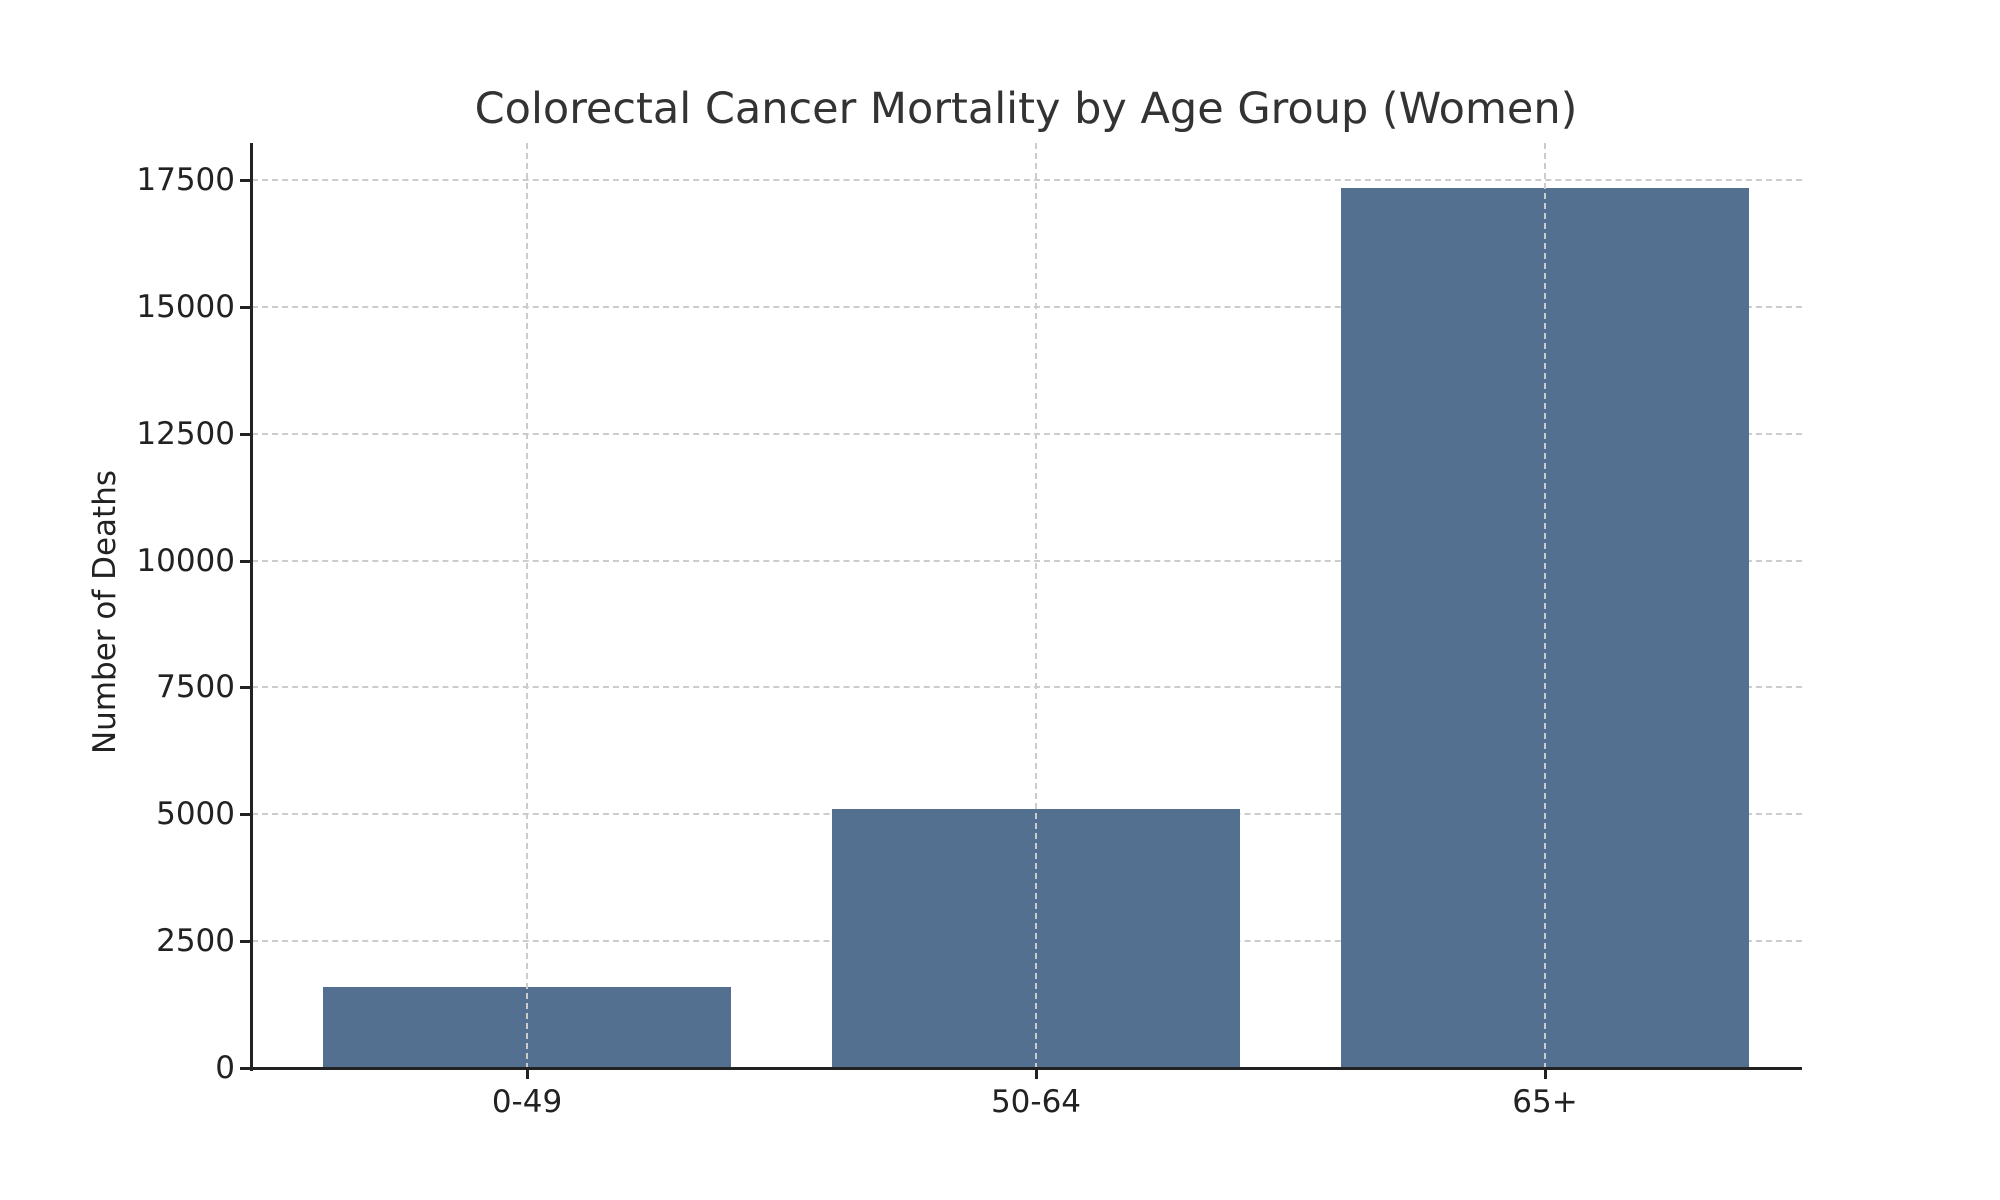 Image resolution: width=2000 pixels, height=1200 pixels. What do you see at coordinates (185, 306) in the screenshot?
I see `y-tick-label: 15000` at bounding box center [185, 306].